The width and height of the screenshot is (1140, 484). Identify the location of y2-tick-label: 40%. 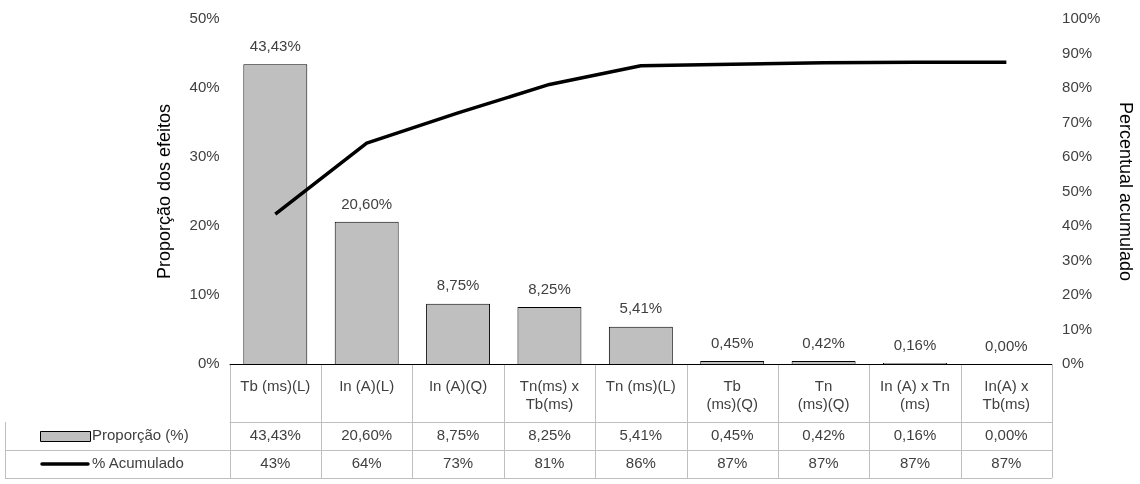
(1077, 225).